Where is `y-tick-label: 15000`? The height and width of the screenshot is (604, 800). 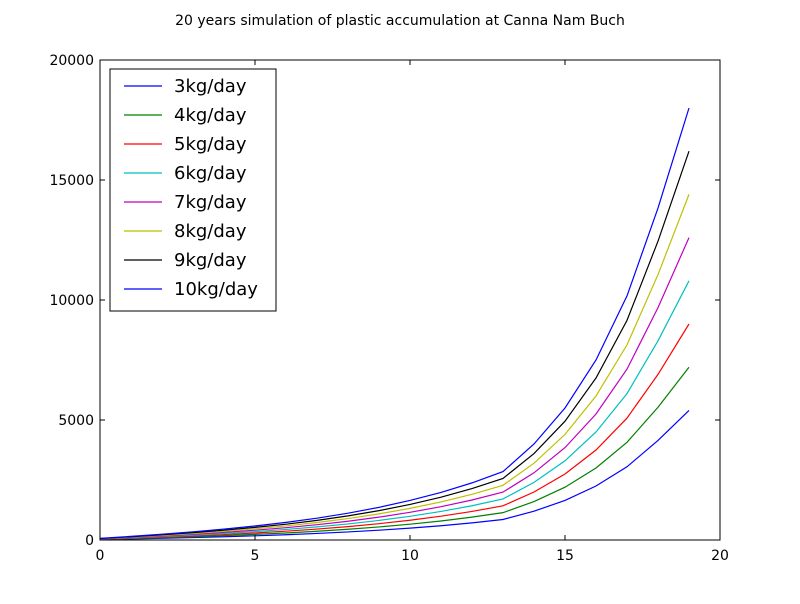 y-tick-label: 15000 is located at coordinates (71, 181).